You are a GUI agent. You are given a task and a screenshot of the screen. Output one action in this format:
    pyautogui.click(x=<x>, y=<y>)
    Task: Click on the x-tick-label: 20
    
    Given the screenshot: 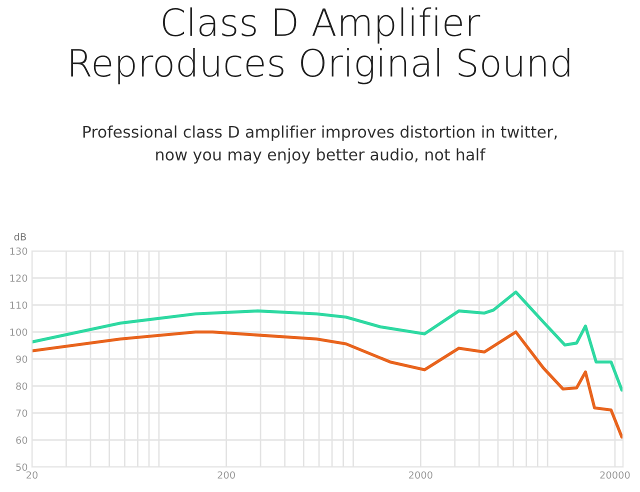 What is the action you would take?
    pyautogui.click(x=32, y=475)
    